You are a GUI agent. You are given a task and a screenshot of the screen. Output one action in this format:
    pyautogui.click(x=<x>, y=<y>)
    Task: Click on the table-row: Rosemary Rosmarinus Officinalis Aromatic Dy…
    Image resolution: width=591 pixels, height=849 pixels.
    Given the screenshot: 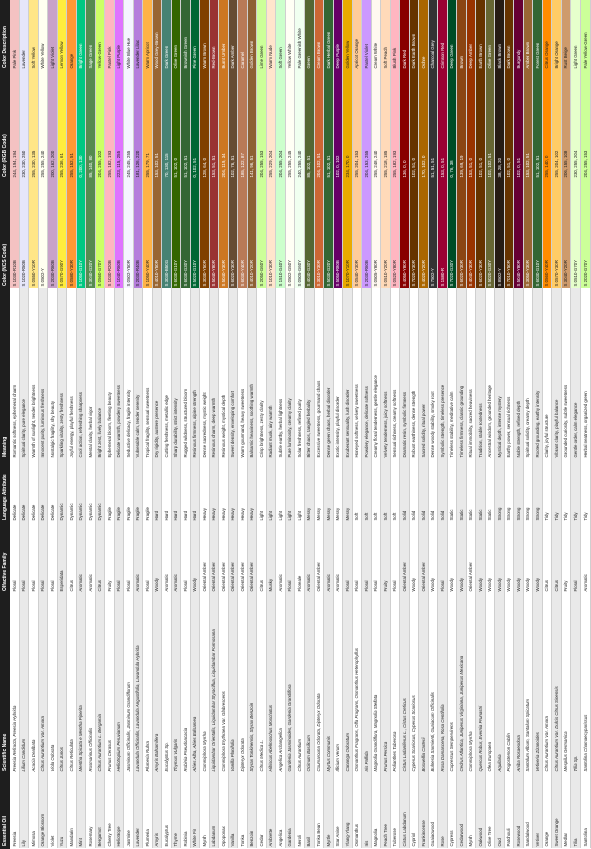 What is the action you would take?
    pyautogui.click(x=90, y=424)
    